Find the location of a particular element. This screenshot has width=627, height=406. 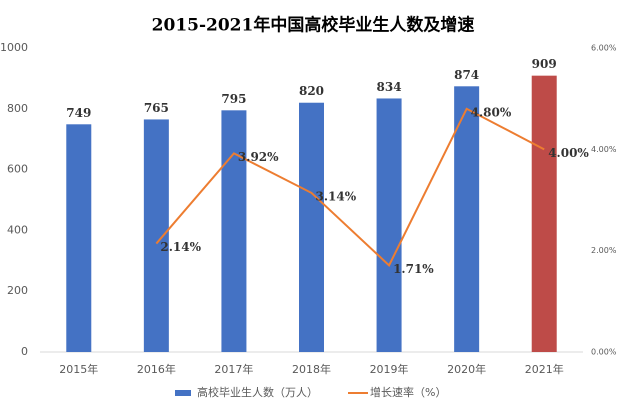

y-tick-label: 400 is located at coordinates (17, 229).